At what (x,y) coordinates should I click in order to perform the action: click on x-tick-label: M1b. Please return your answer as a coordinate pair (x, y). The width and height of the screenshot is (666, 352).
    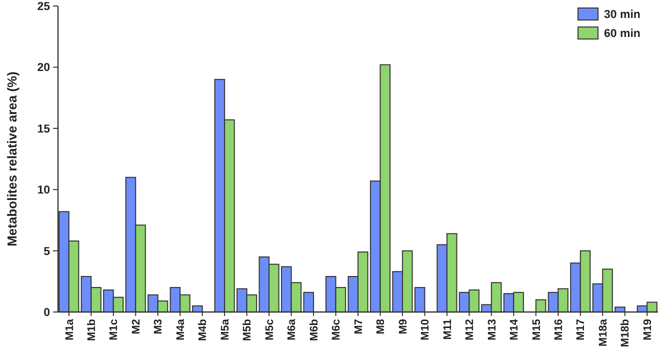
    Looking at the image, I should click on (92, 329).